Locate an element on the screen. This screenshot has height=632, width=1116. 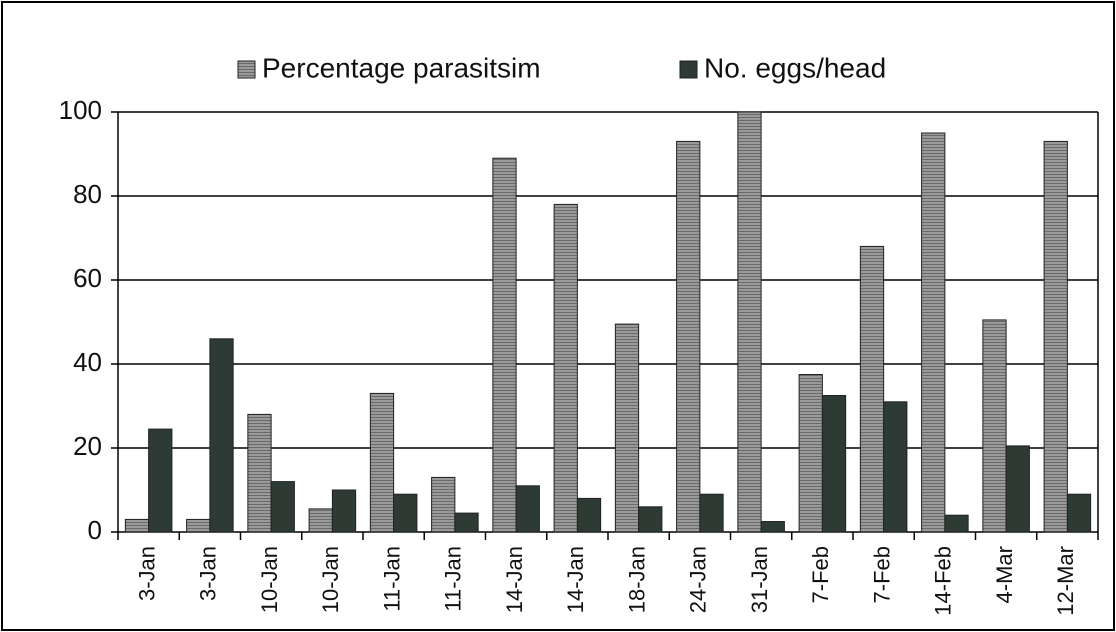
legend-label: No. eggs/head is located at coordinates (795, 67).